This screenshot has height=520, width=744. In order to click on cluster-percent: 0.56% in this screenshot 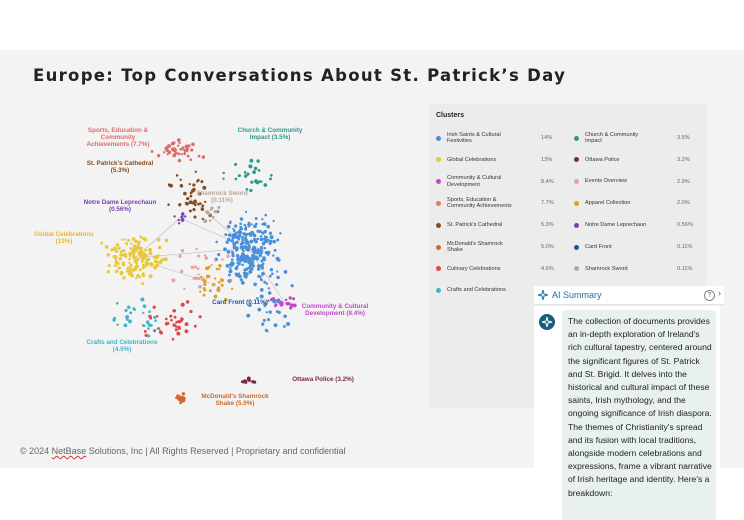, I will do `click(685, 225)`.